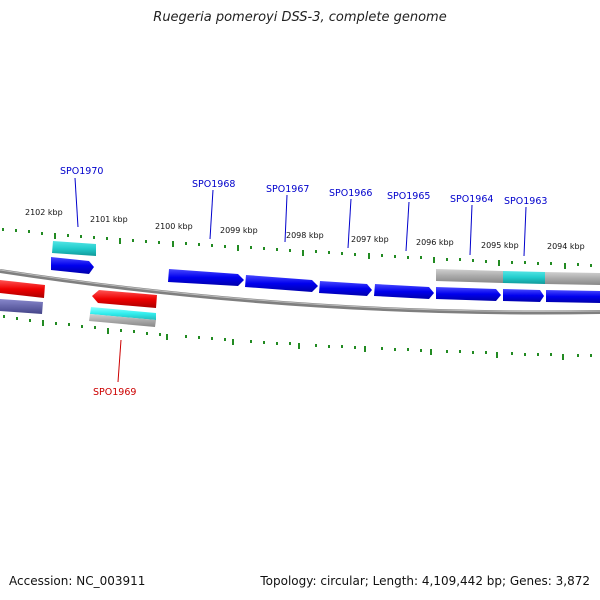 The width and height of the screenshot is (600, 600). I want to click on scale-label: 2102 kbp, so click(44, 212).